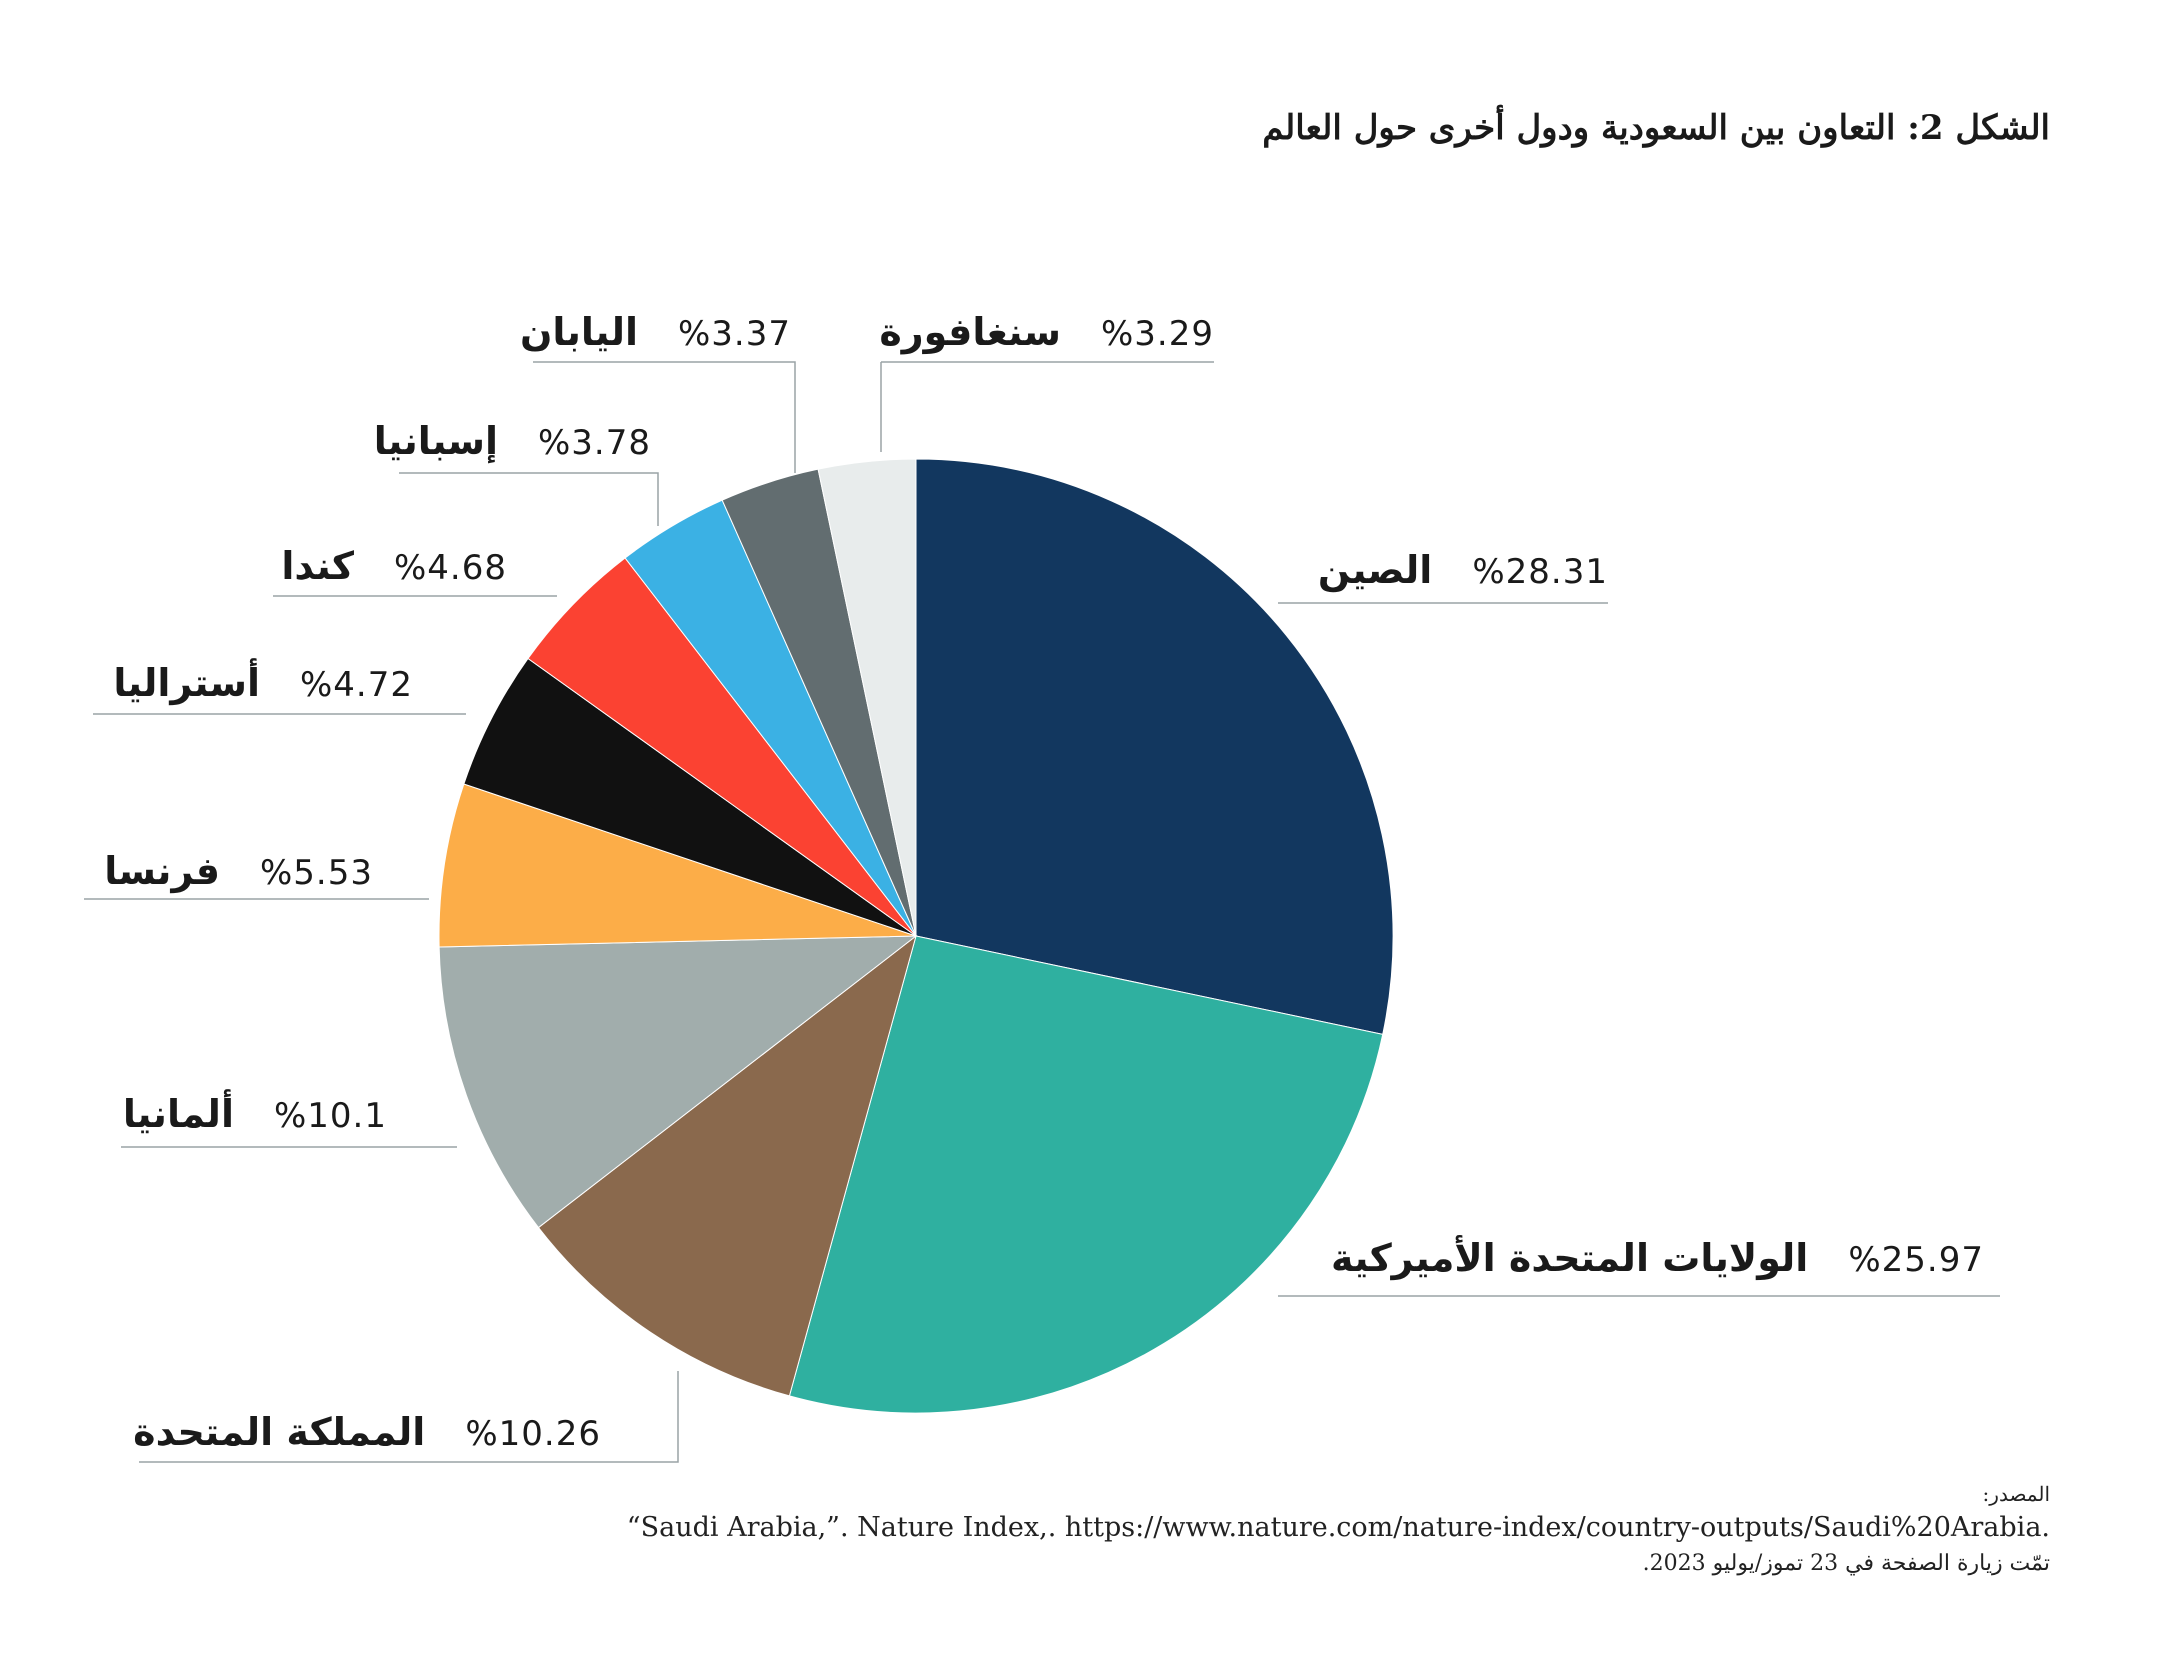 The image size is (2158, 1660). I want to click on source-heading: المصدر:, so click(2016, 1494).